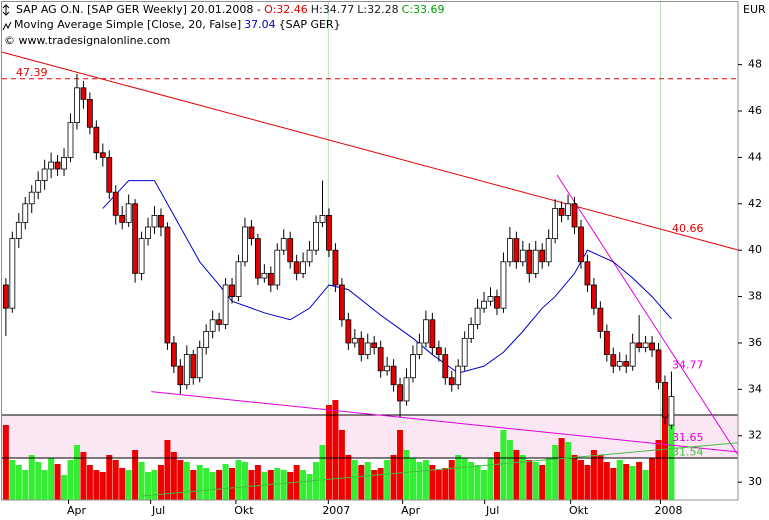 The width and height of the screenshot is (769, 520). Describe the element at coordinates (755, 64) in the screenshot. I see `y-tick-label: 48` at that location.